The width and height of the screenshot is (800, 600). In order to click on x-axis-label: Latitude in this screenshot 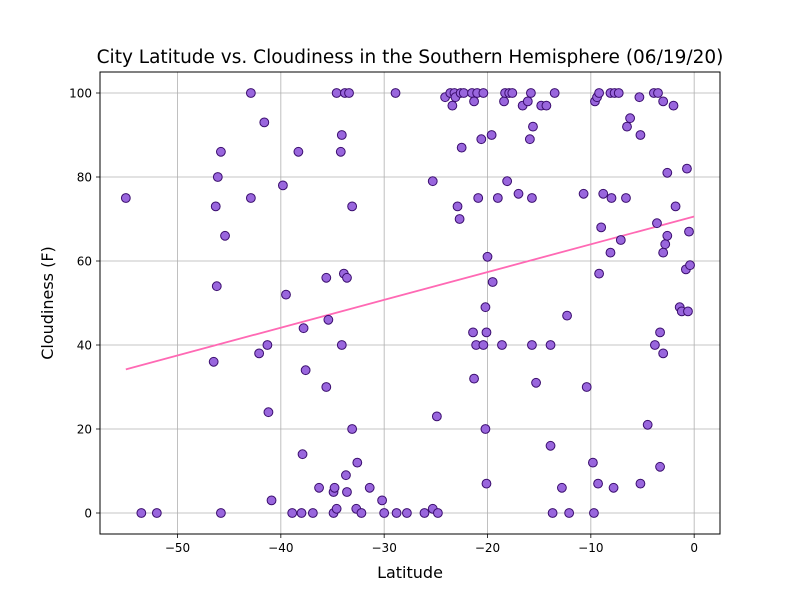, I will do `click(410, 572)`.